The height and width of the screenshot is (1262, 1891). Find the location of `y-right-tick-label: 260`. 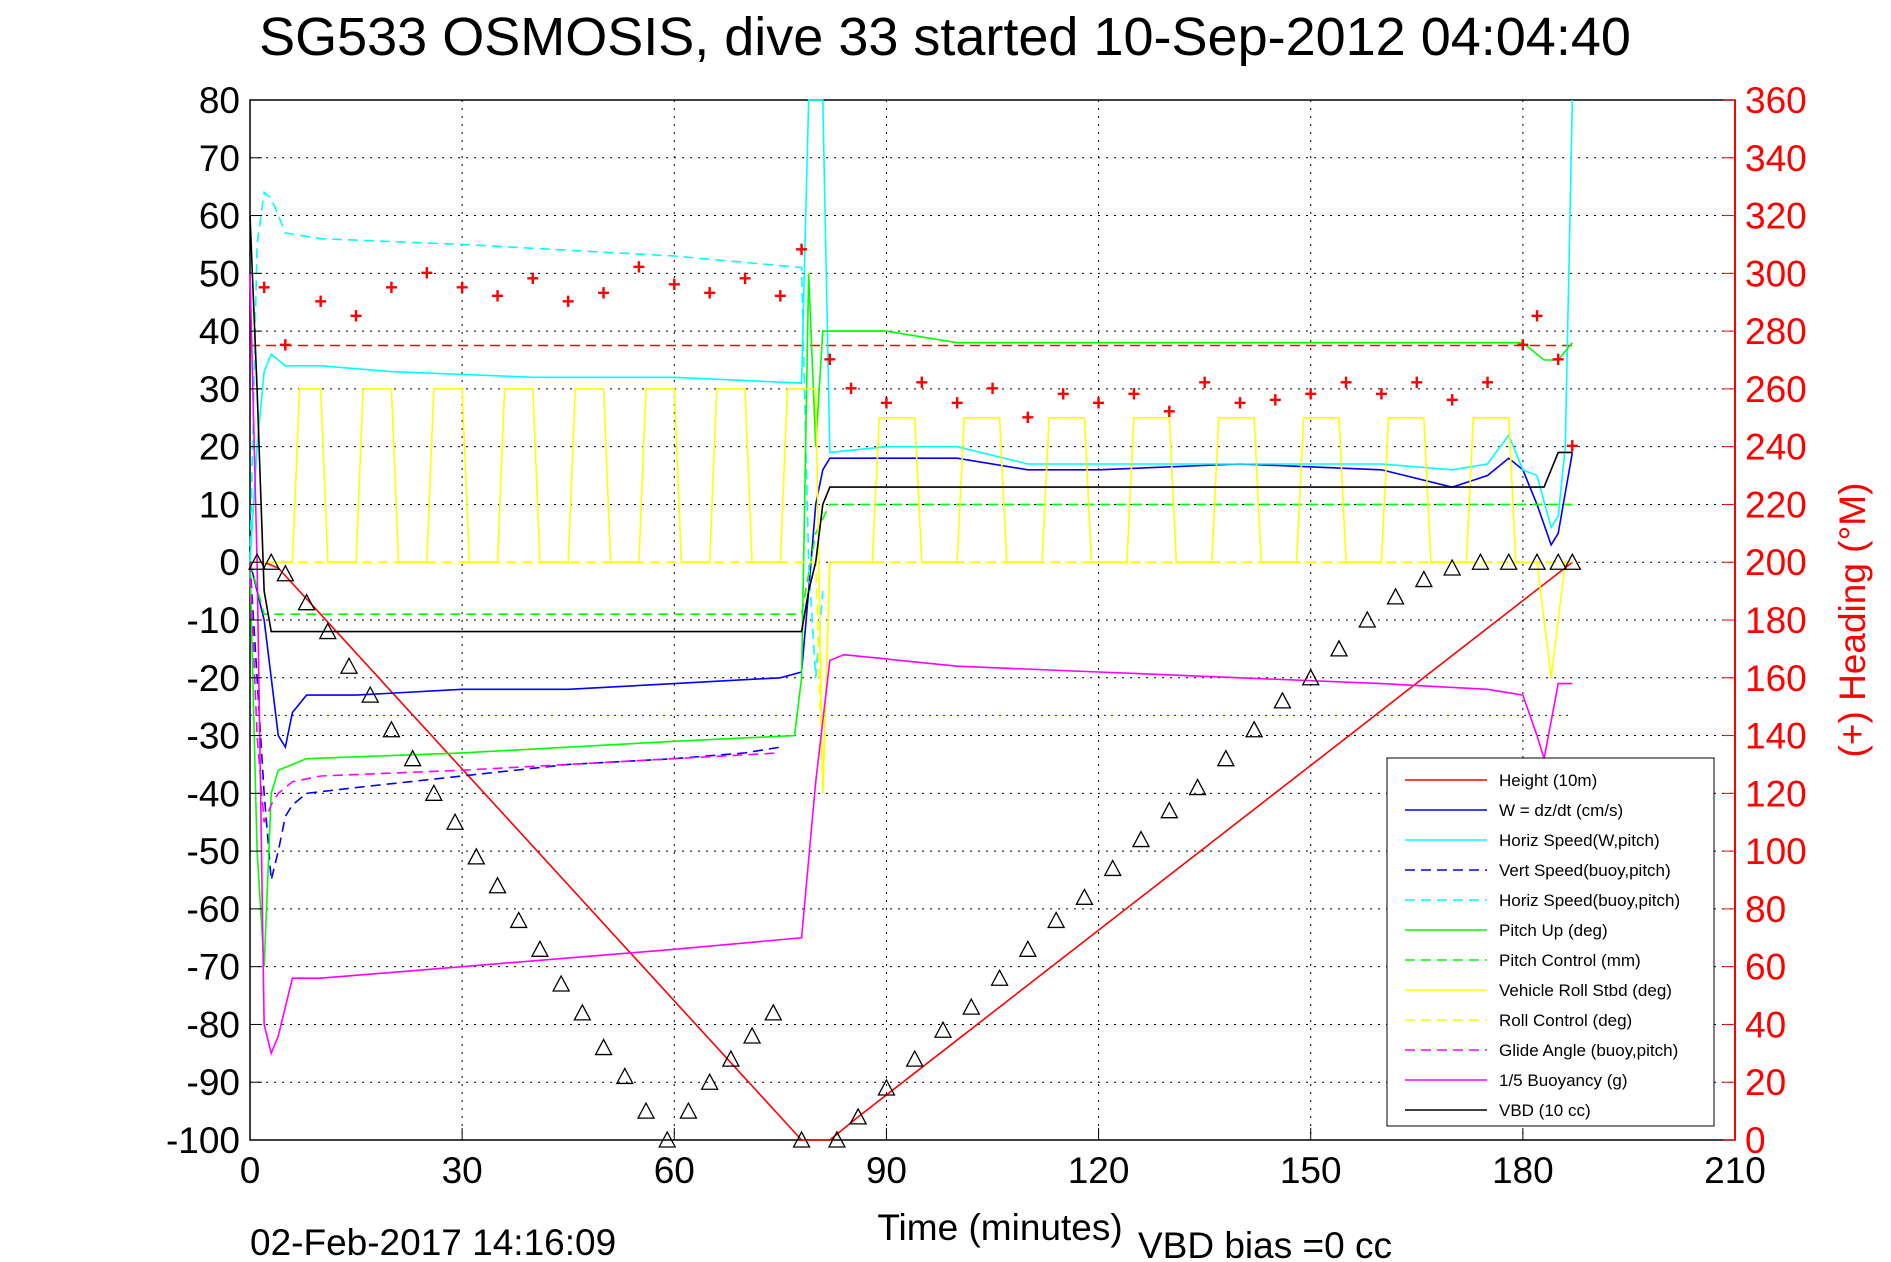

y-right-tick-label: 260 is located at coordinates (1776, 389).